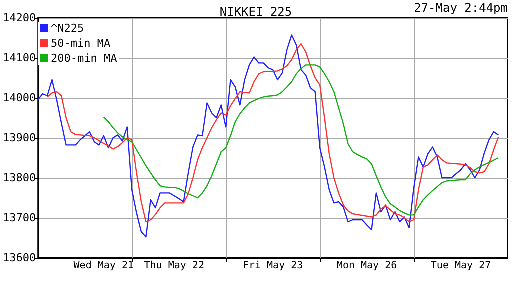  Describe the element at coordinates (256, 12) in the screenshot. I see `chart-title: NIKKEI 225` at that location.